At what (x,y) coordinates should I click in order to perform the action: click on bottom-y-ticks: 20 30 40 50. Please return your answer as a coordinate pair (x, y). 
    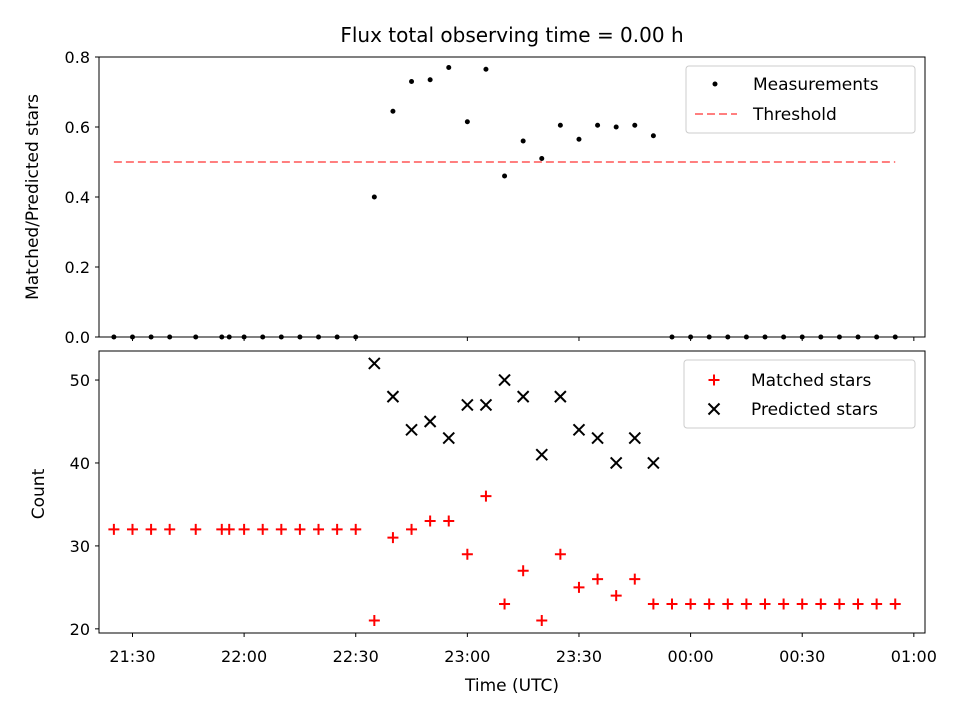
    Looking at the image, I should click on (84, 505).